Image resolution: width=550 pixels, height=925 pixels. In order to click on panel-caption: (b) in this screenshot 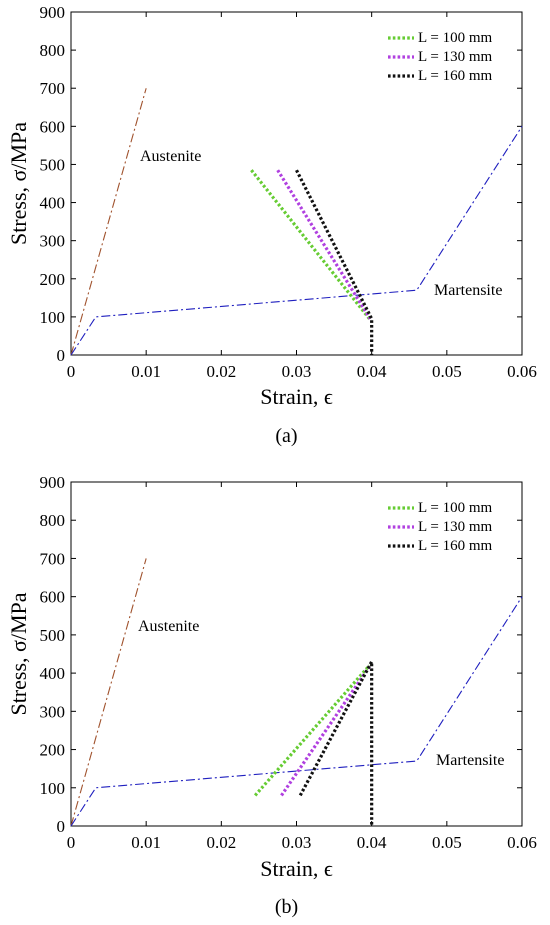, I will do `click(286, 907)`.